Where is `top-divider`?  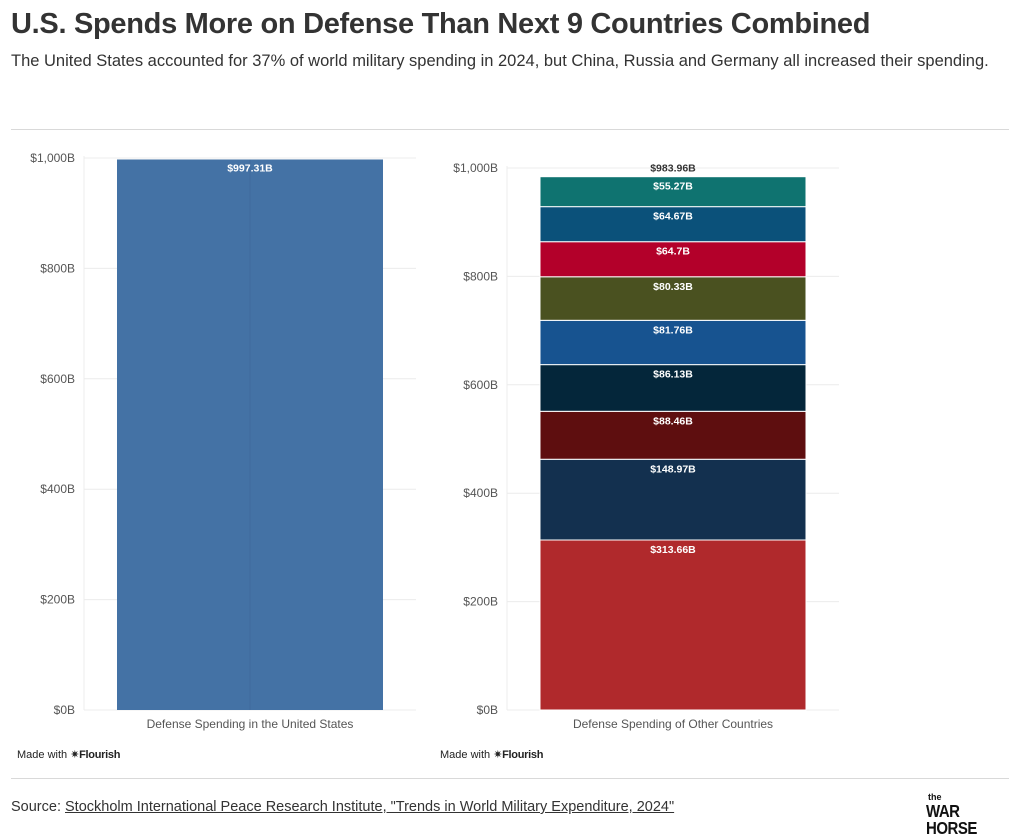
top-divider is located at coordinates (510, 129).